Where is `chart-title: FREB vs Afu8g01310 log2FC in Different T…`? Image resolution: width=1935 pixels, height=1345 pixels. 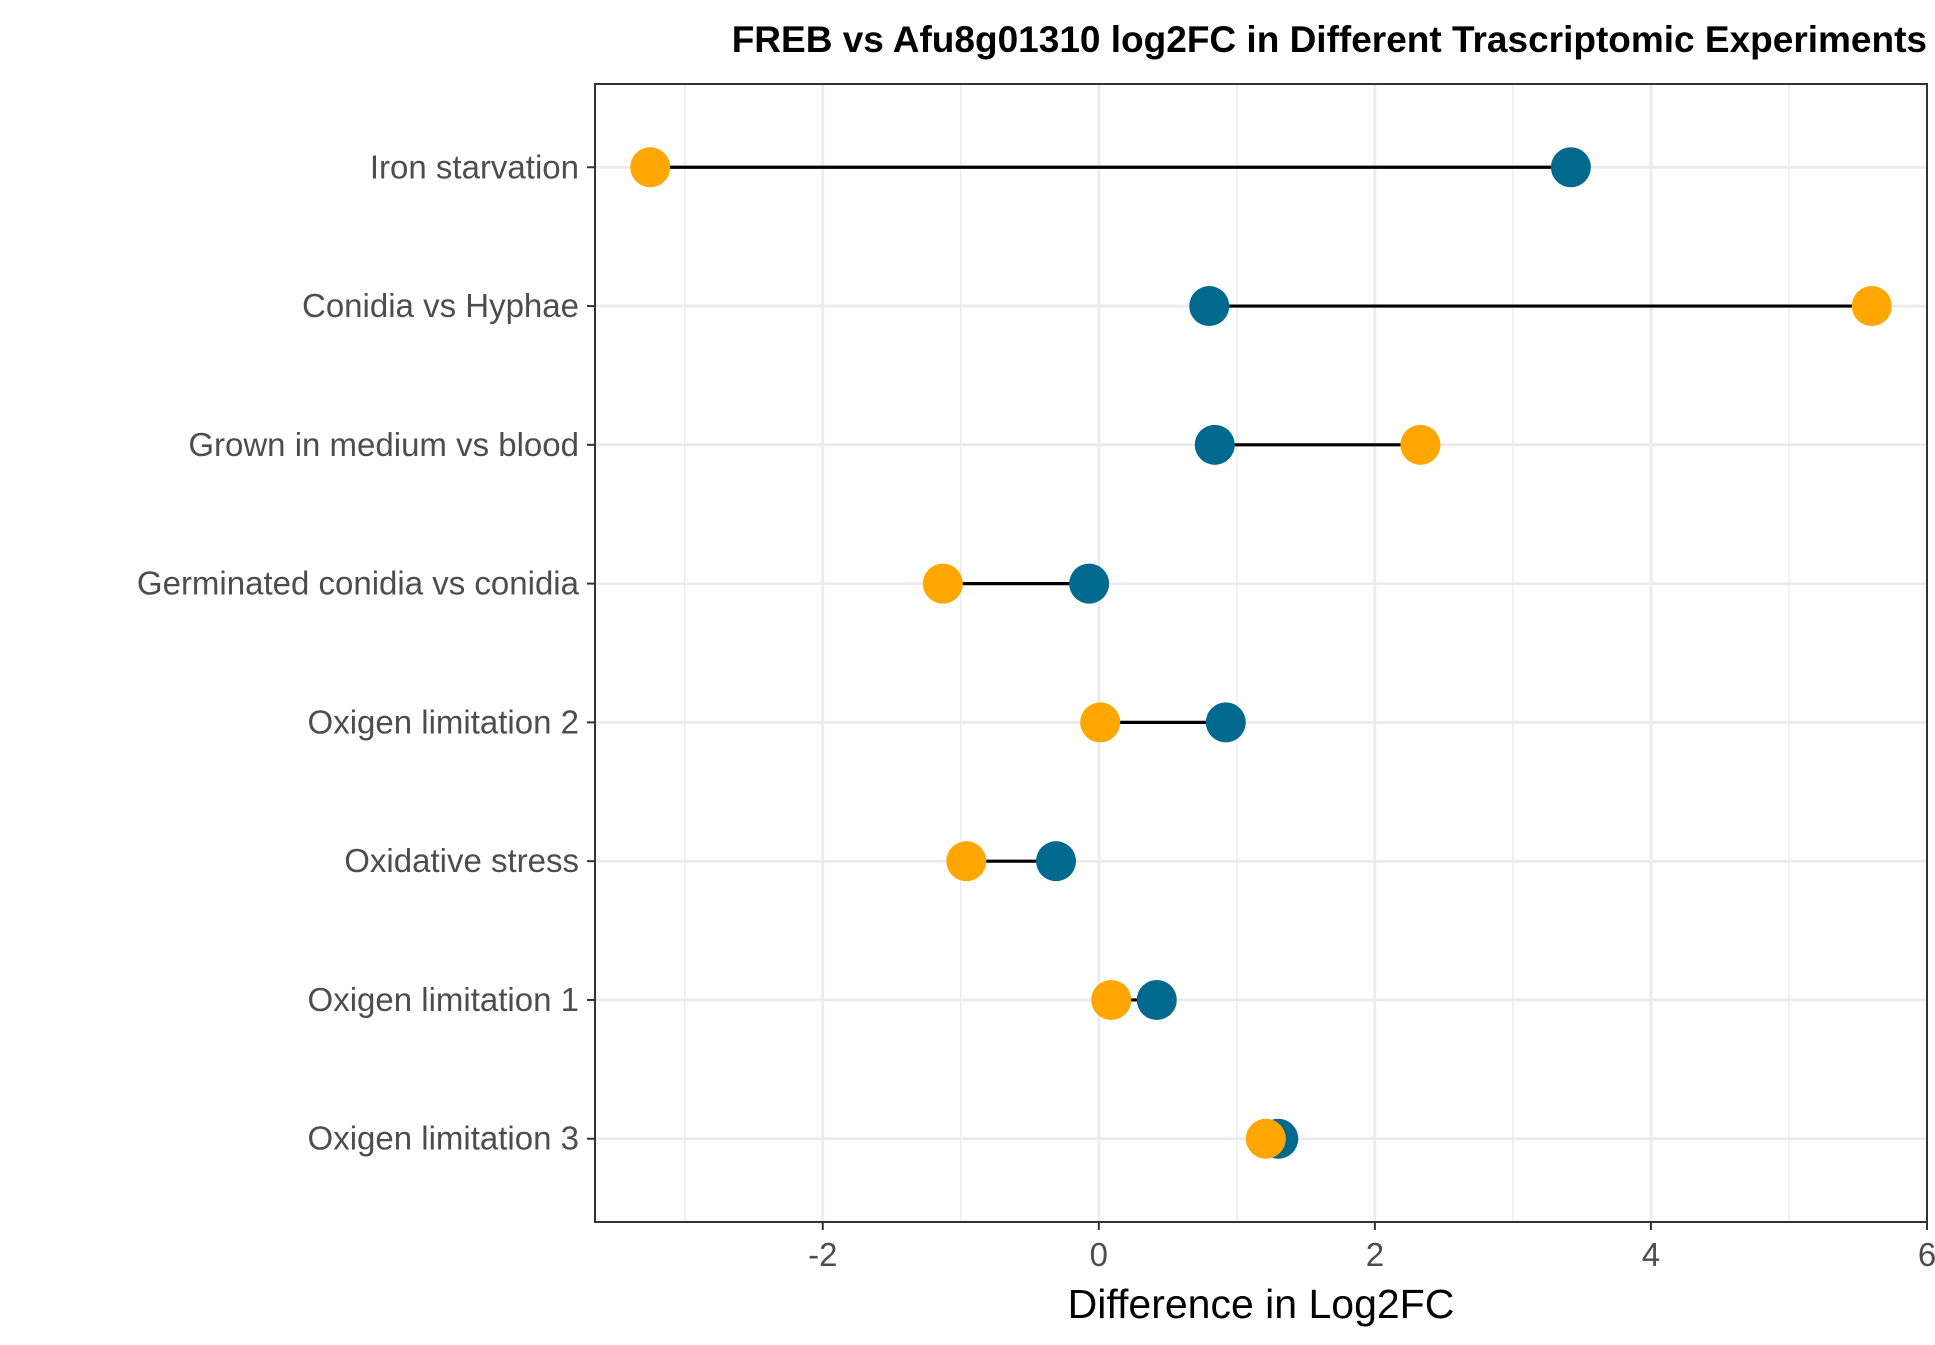 chart-title: FREB vs Afu8g01310 log2FC in Different T… is located at coordinates (1329, 39).